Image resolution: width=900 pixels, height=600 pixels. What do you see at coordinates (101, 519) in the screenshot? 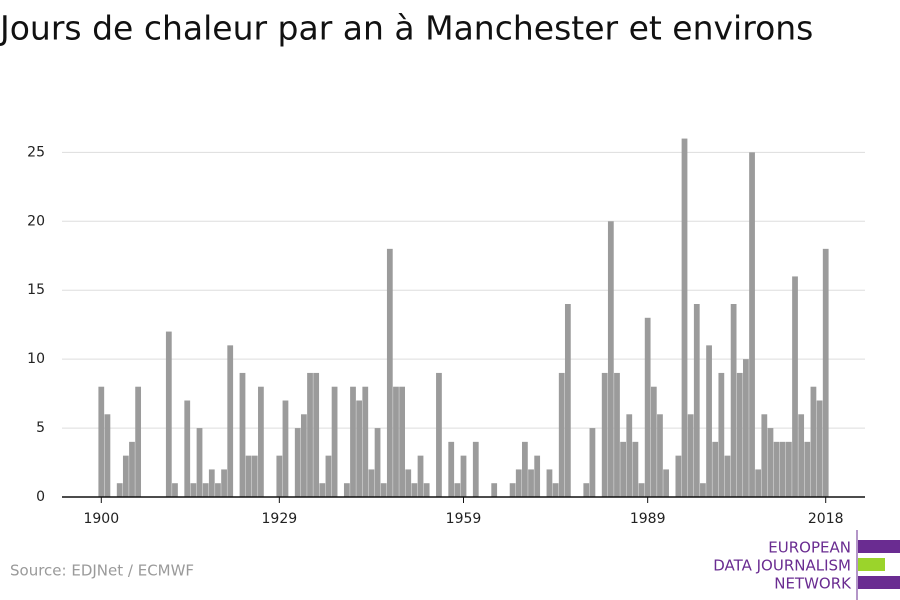
I see `x-tick-label: 1900` at bounding box center [101, 519].